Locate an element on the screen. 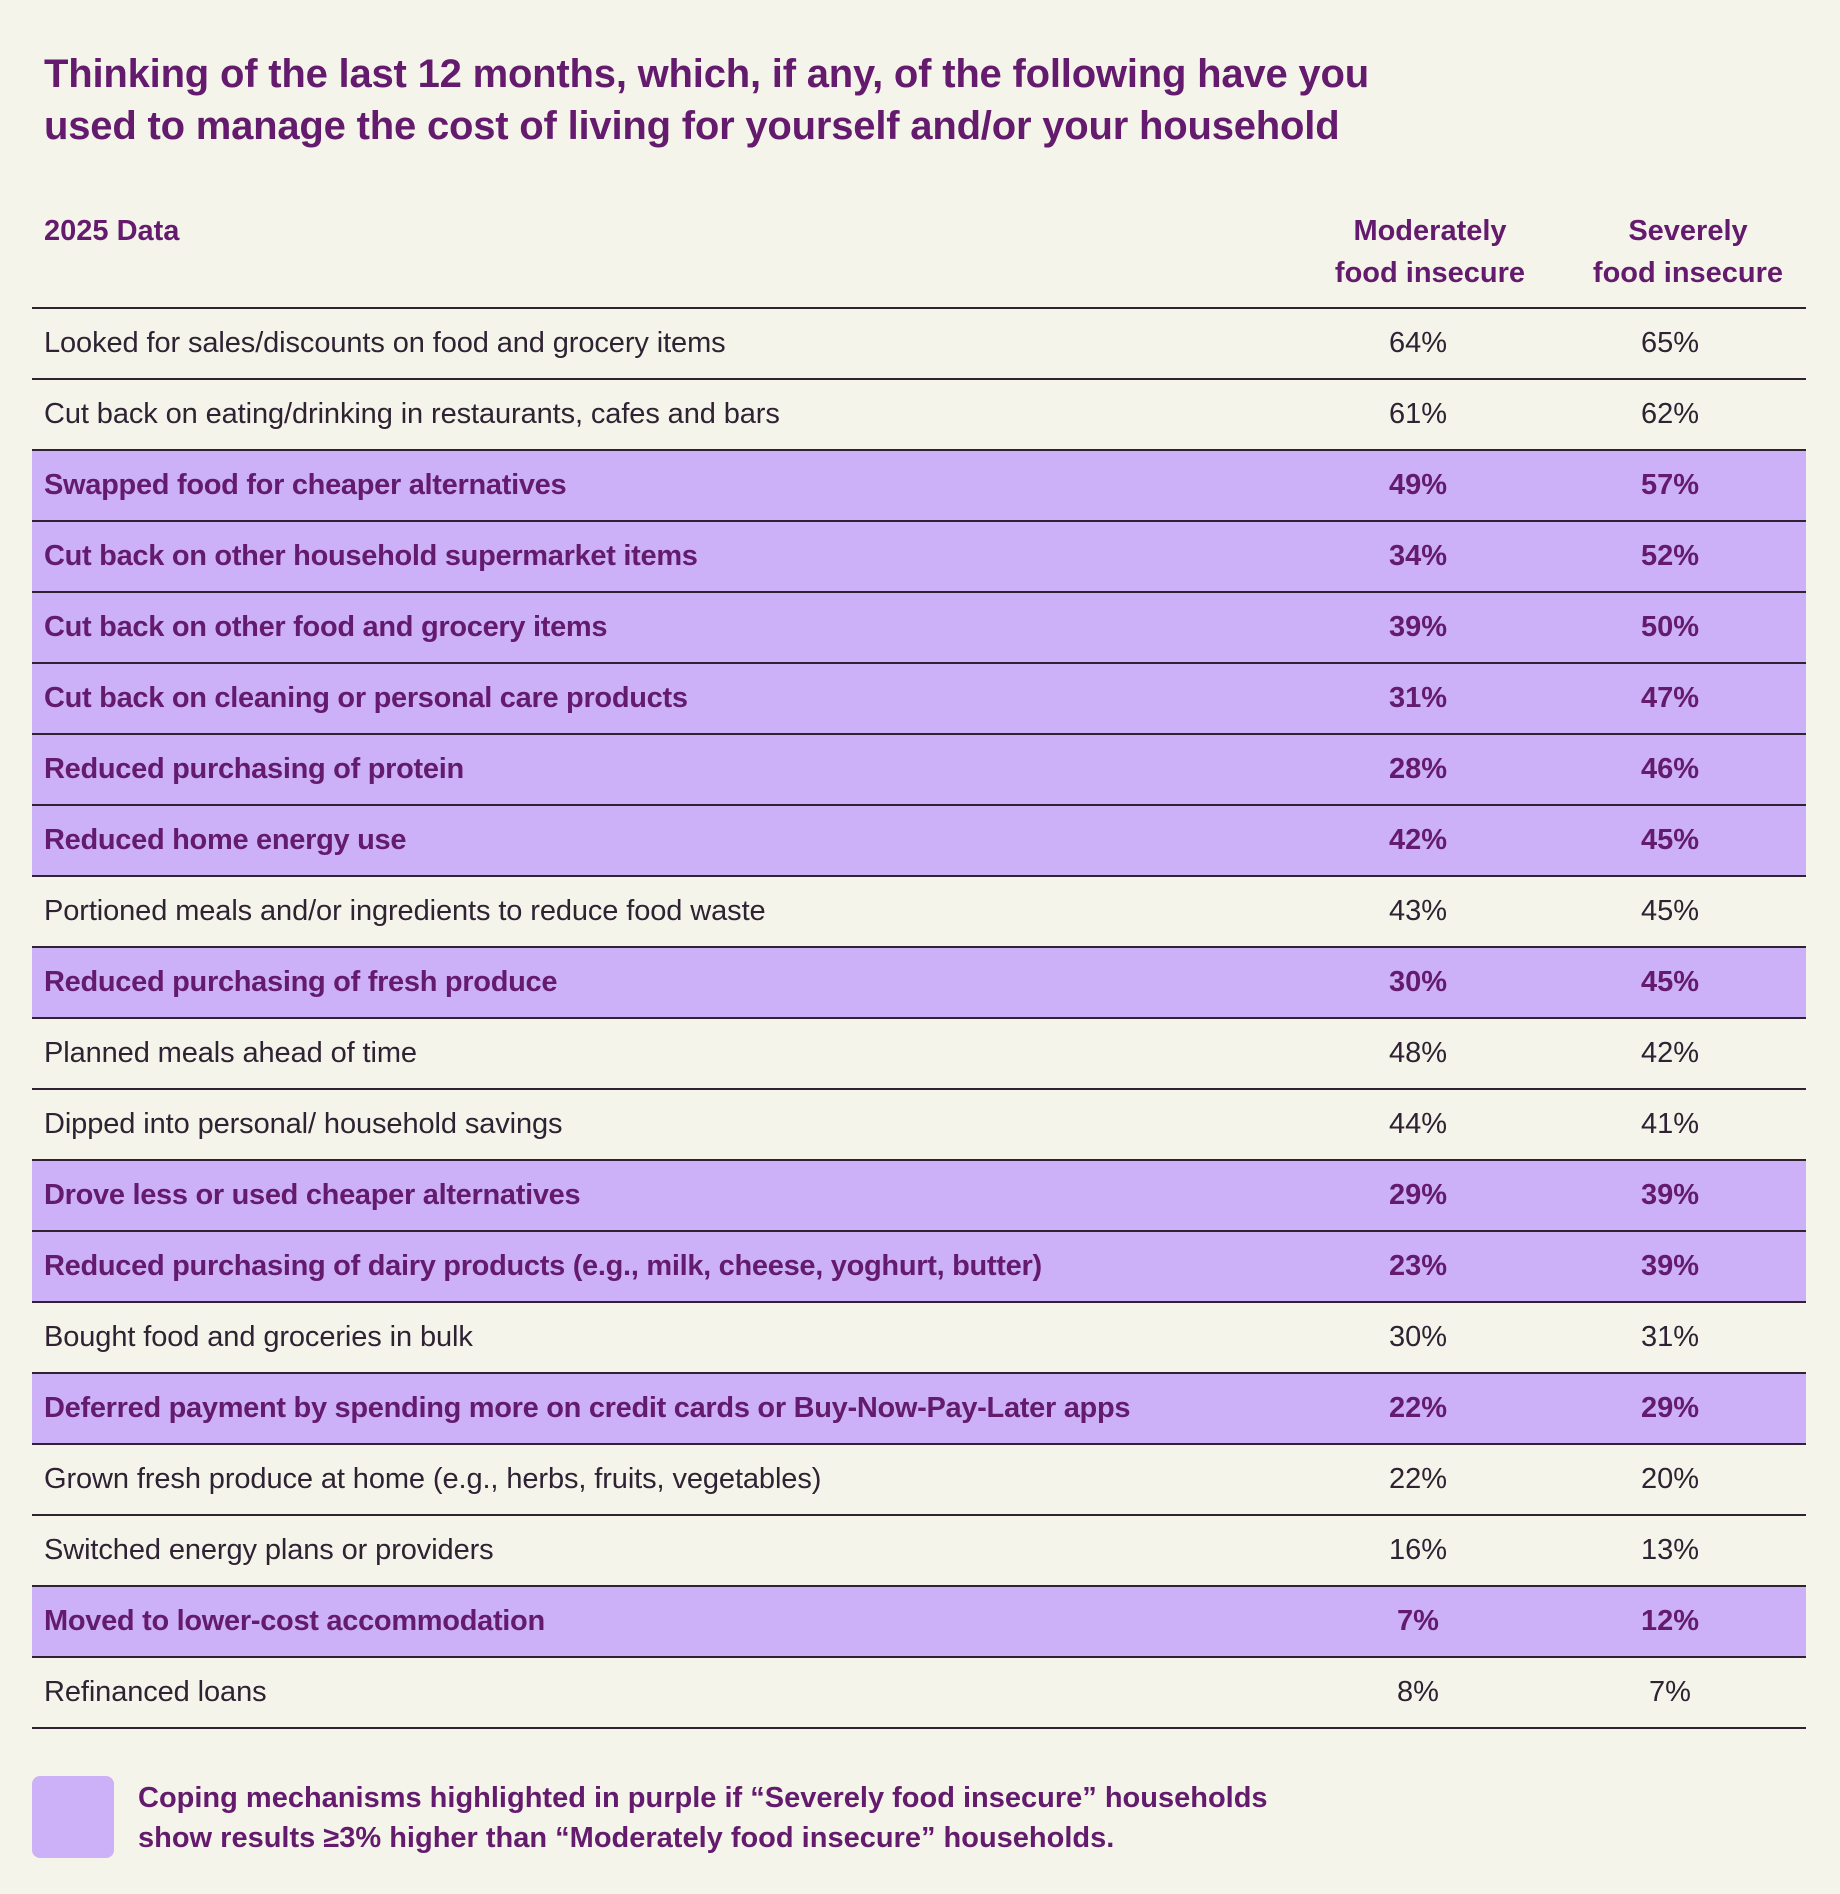 The width and height of the screenshot is (1840, 1894). row-label: Refinanced loans is located at coordinates (155, 1692).